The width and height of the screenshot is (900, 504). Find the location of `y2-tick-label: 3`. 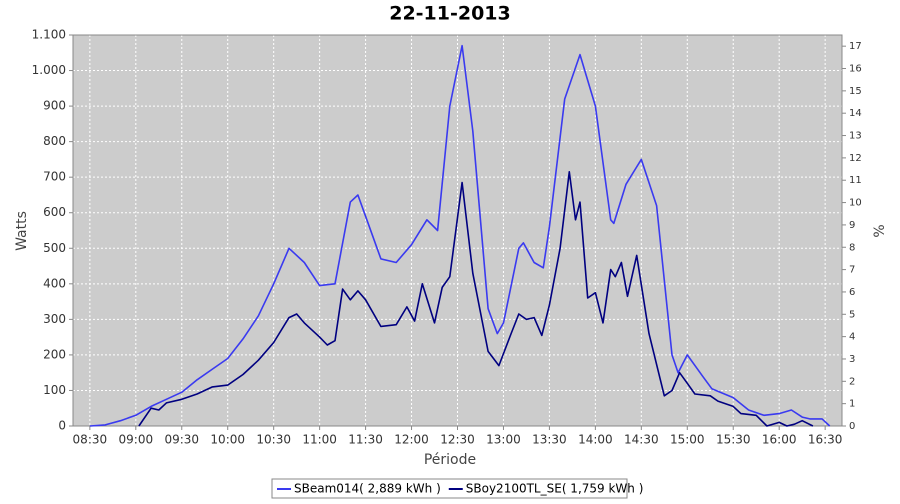

y2-tick-label: 3 is located at coordinates (852, 359).